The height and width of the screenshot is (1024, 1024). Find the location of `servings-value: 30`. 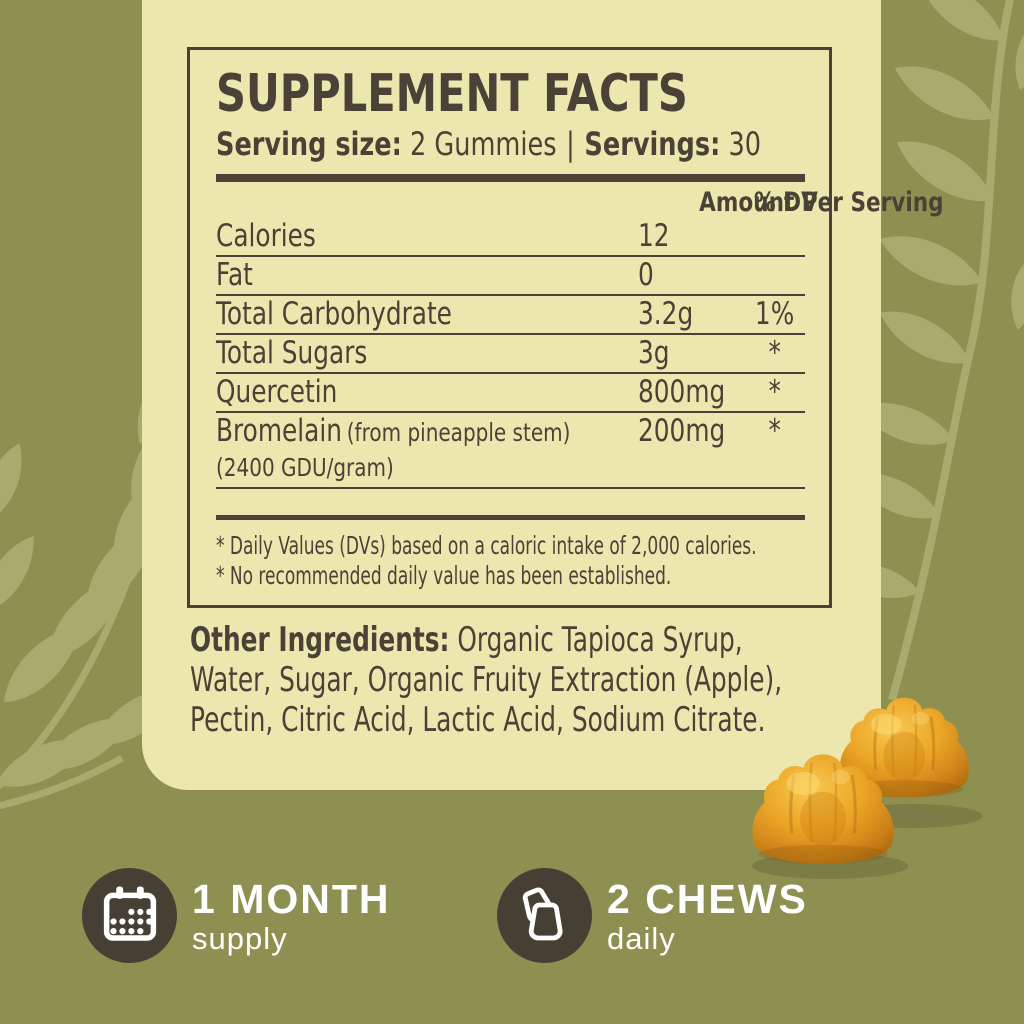

servings-value: 30 is located at coordinates (745, 144).